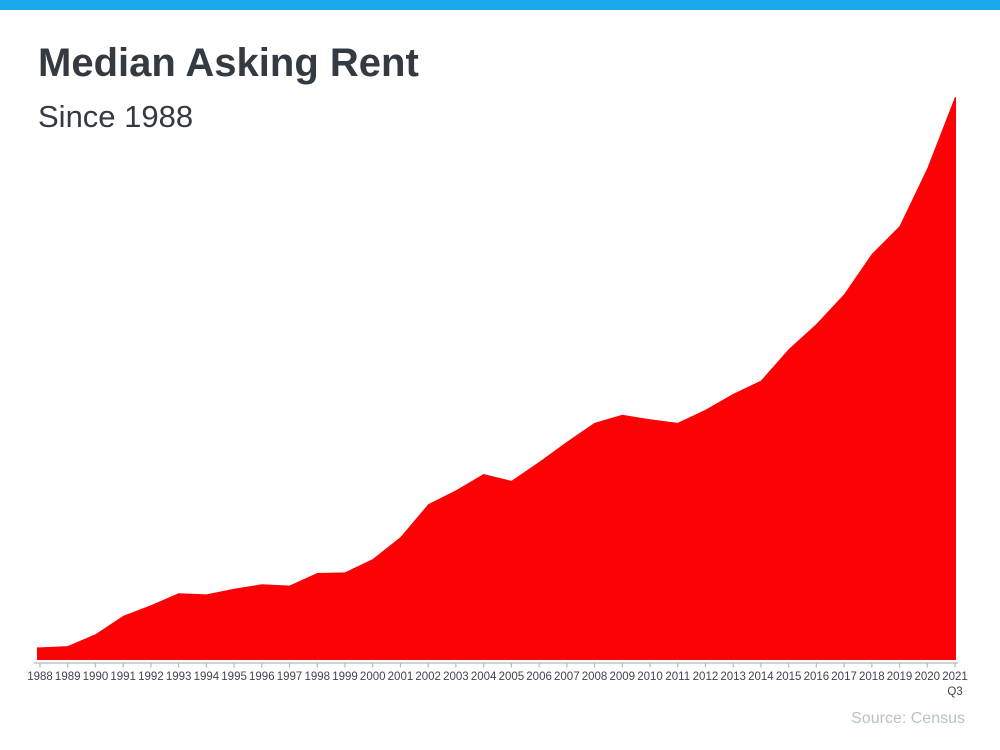  Describe the element at coordinates (733, 677) in the screenshot. I see `x-axis-label: 2013` at that location.